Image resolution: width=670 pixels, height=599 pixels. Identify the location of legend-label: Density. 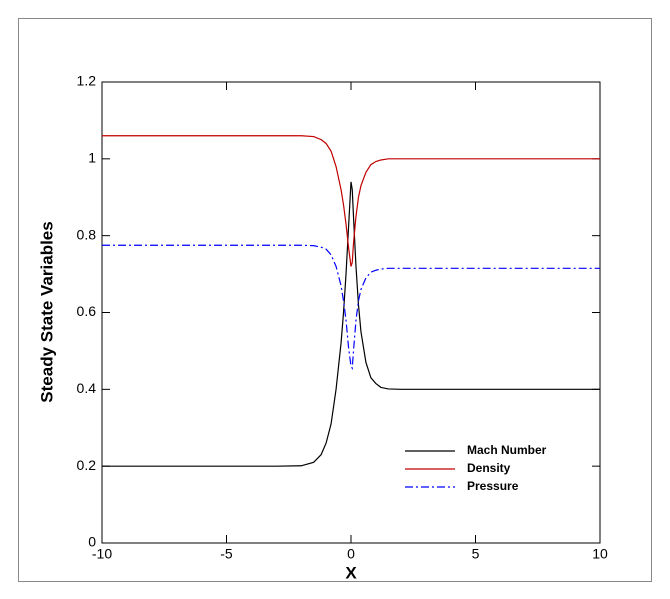
(489, 468).